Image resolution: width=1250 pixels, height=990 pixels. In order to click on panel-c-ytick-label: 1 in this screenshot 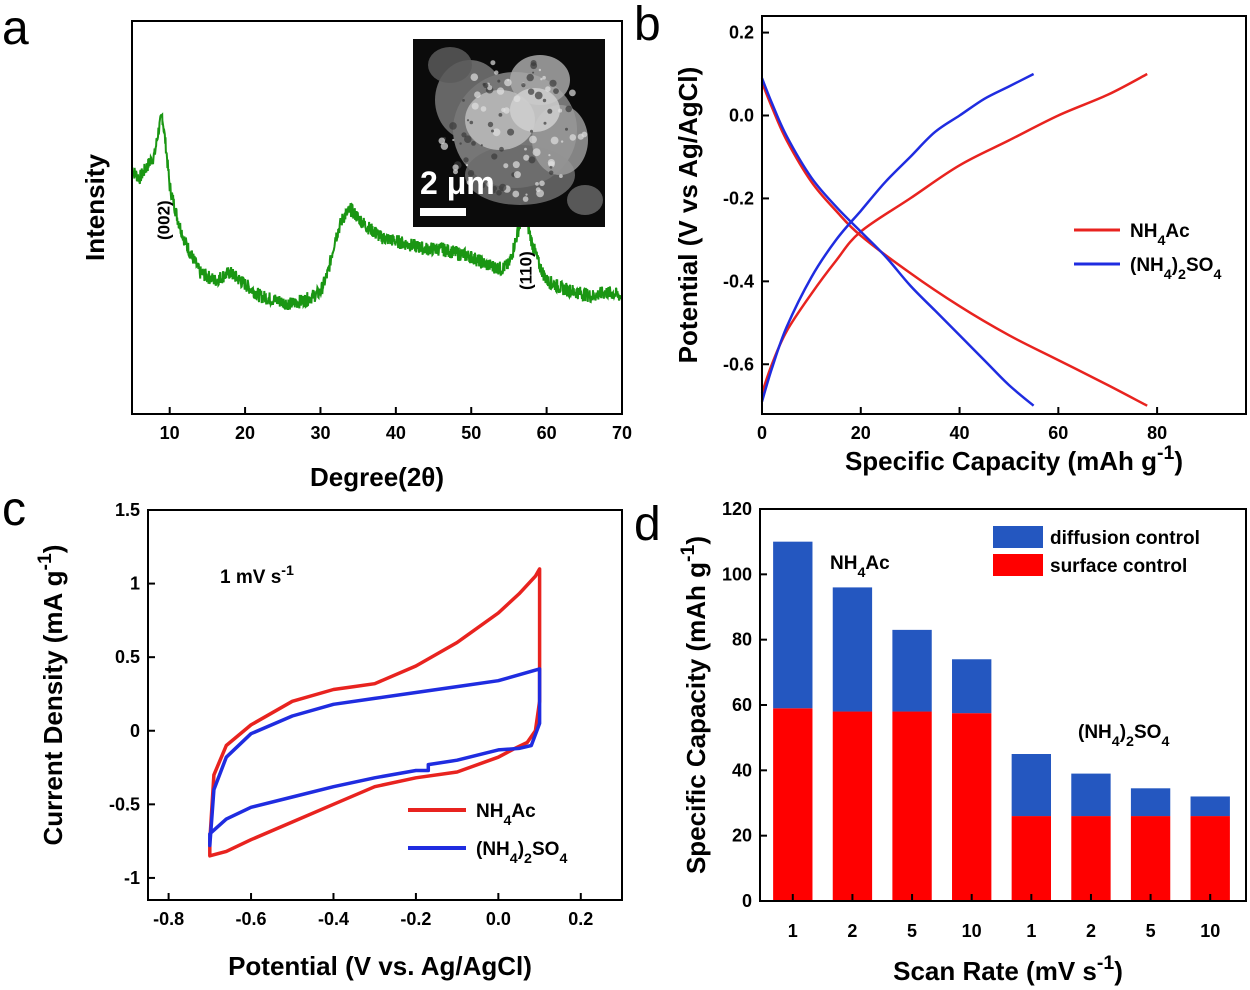, I will do `click(135, 584)`.